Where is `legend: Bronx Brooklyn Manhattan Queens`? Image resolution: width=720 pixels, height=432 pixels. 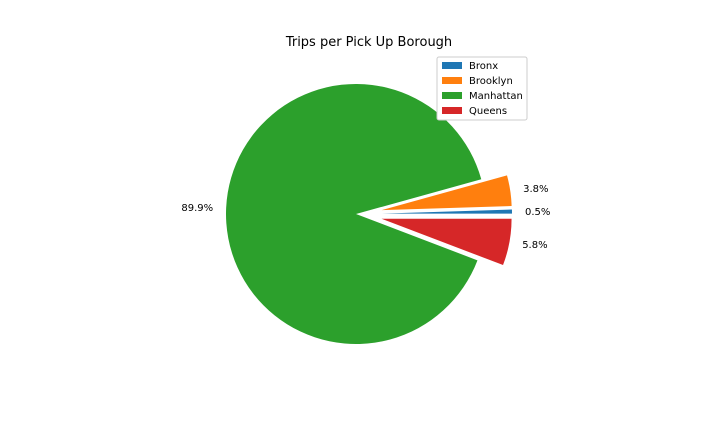 legend: Bronx Brooklyn Manhattan Queens is located at coordinates (482, 88).